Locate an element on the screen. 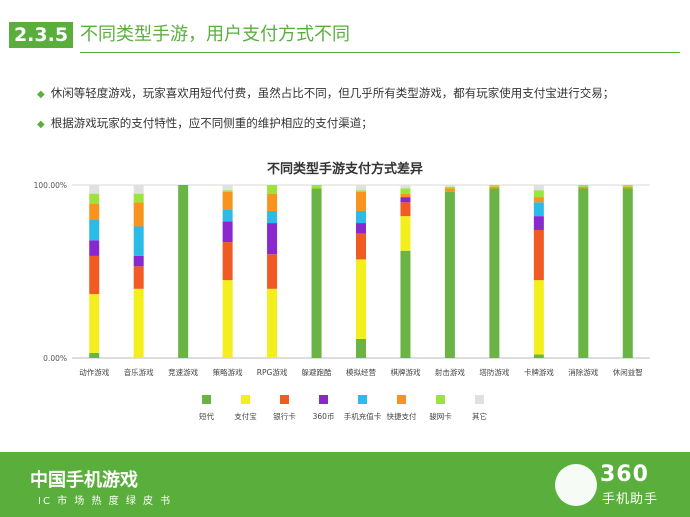 Image resolution: width=690 pixels, height=517 pixels. bullet-2: ◆ 根据游戏玩家的支付特性，应不同侧重的维护相应的支付渠道； is located at coordinates (205, 123).